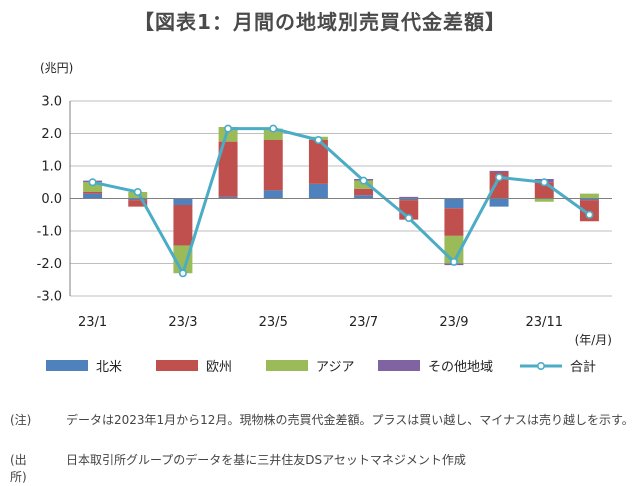  Describe the element at coordinates (51, 102) in the screenshot. I see `y-tick-label: 3.0` at that location.